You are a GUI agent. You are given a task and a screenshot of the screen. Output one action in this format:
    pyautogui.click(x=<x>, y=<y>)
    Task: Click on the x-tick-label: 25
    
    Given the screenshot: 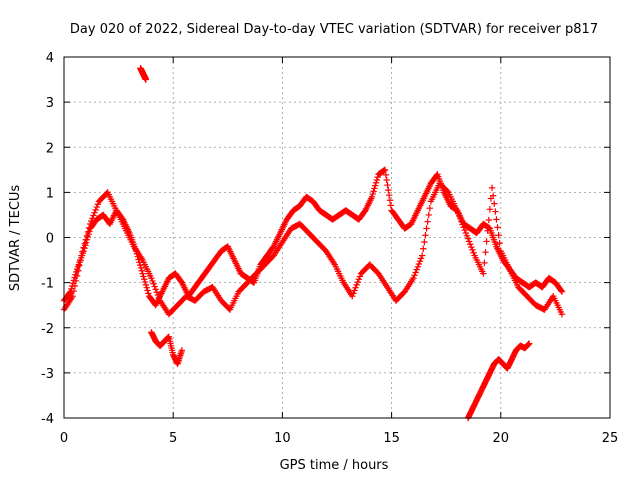 What is the action you would take?
    pyautogui.click(x=610, y=438)
    